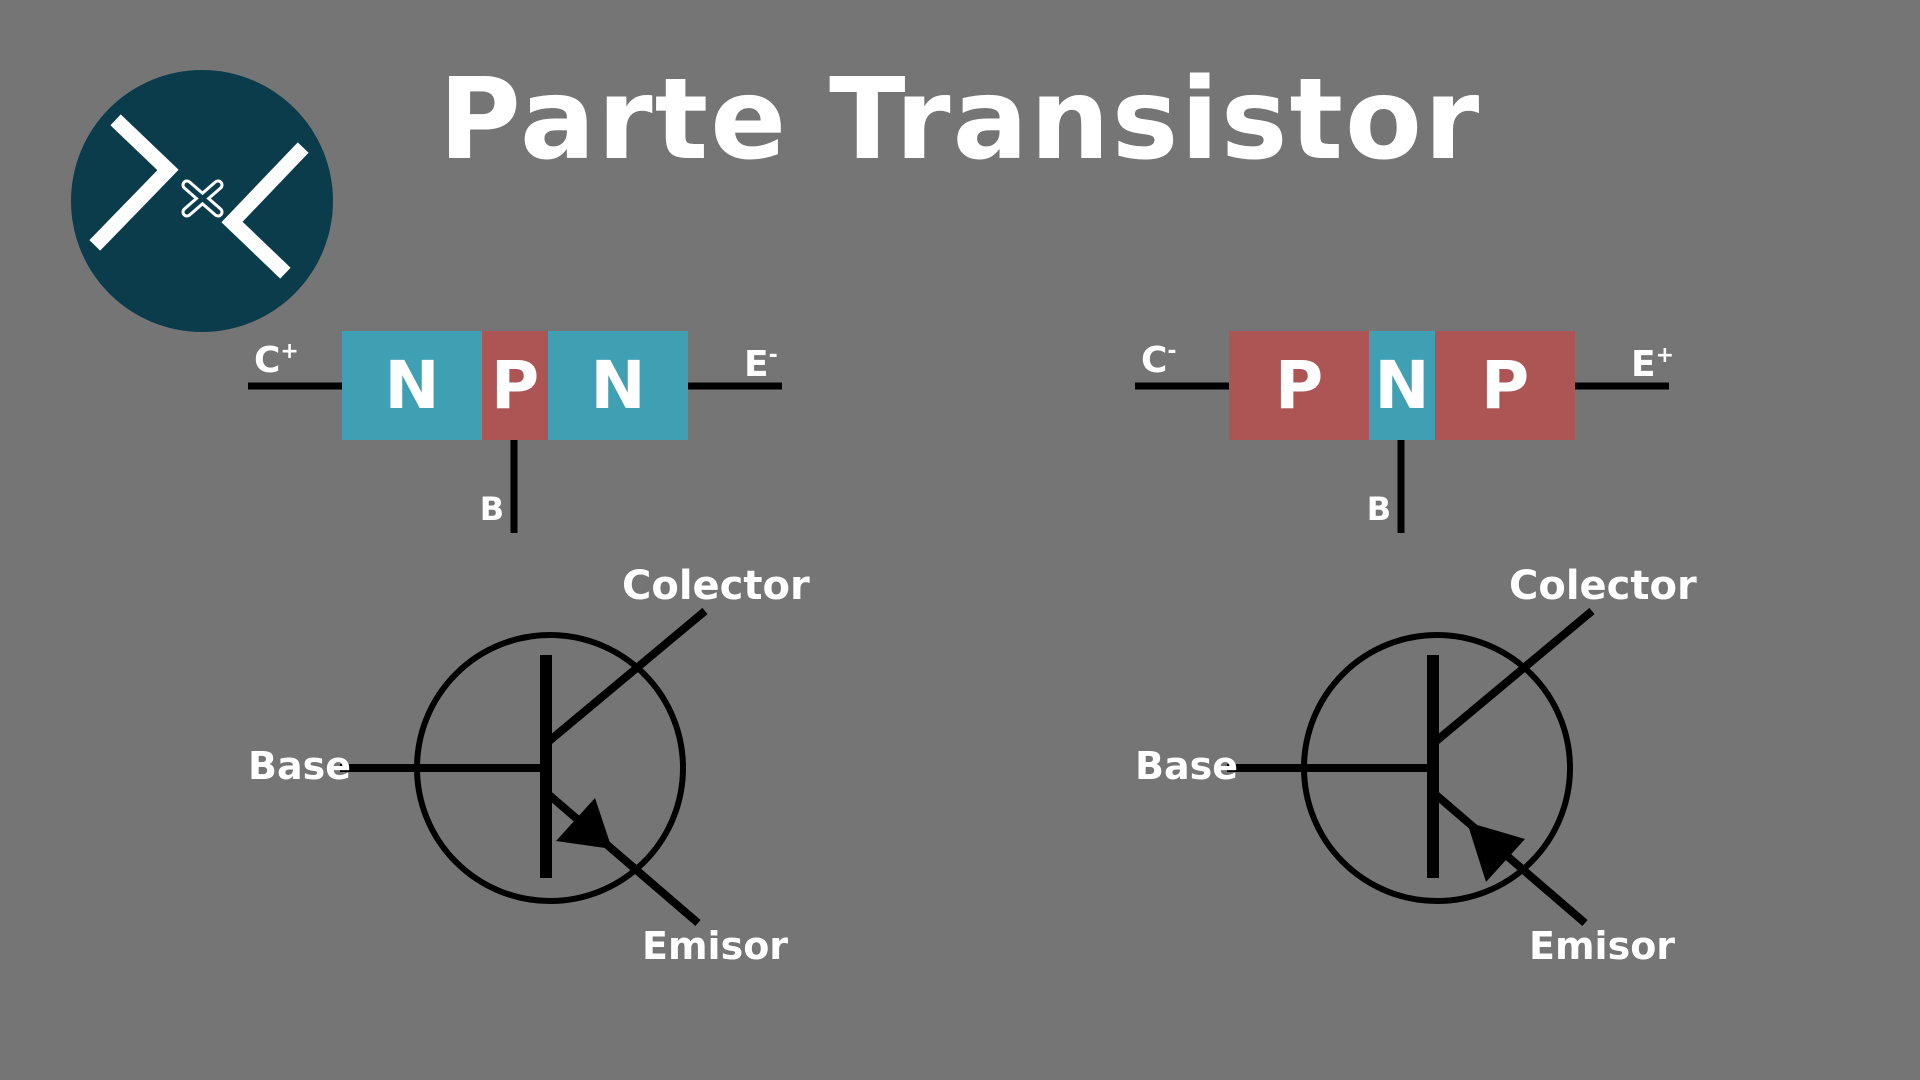  I want to click on npn-region-emitter, so click(618, 385).